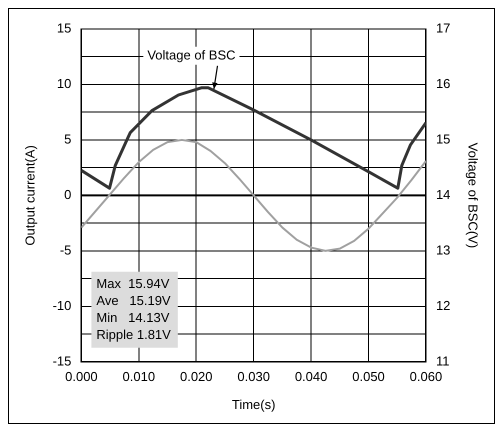  What do you see at coordinates (133, 317) in the screenshot?
I see `annotation: Min 14.13V` at bounding box center [133, 317].